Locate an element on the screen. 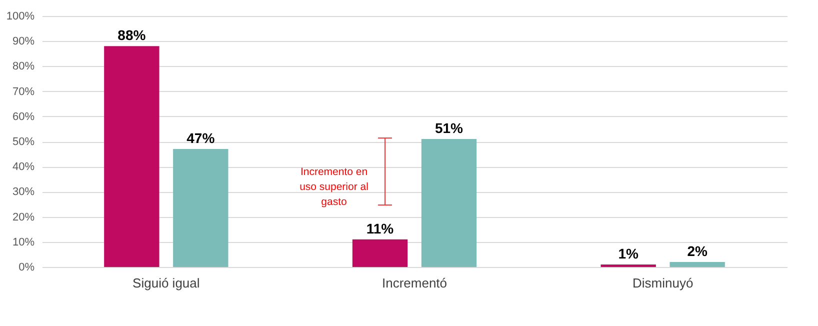 The image size is (818, 326). y-tick-label: 90% is located at coordinates (23, 42).